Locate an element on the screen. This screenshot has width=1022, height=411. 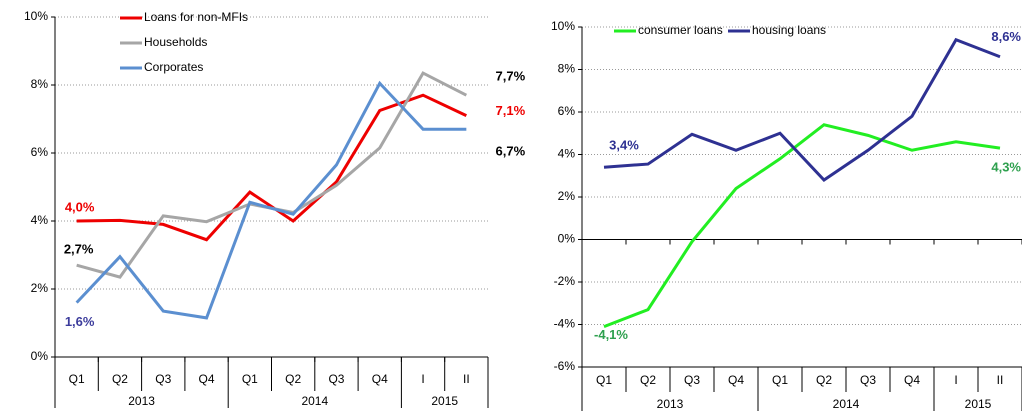
y-tick-label: -2% is located at coordinates (565, 281).